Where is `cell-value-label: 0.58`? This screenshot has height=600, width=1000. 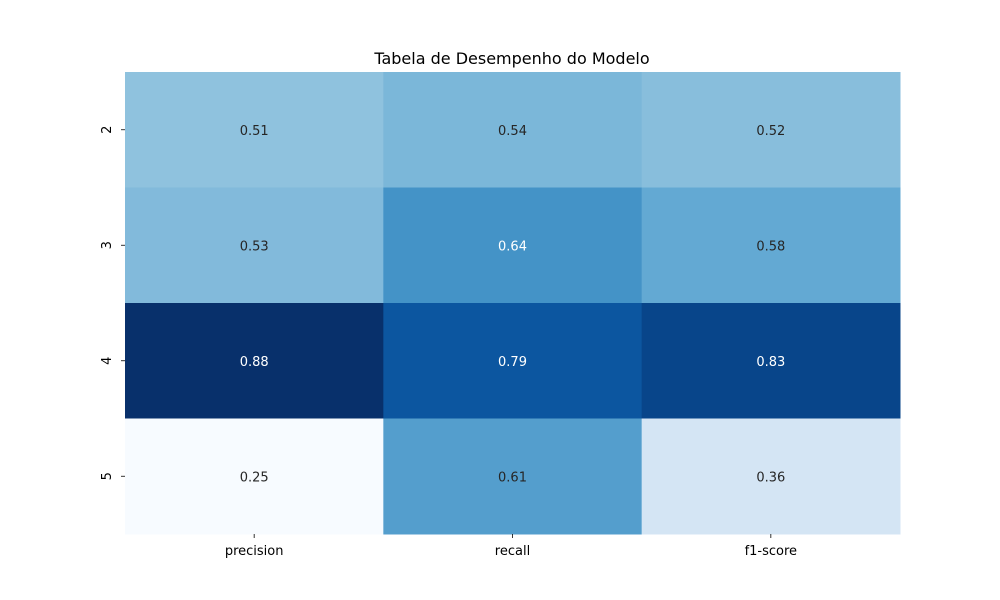 cell-value-label: 0.58 is located at coordinates (770, 246).